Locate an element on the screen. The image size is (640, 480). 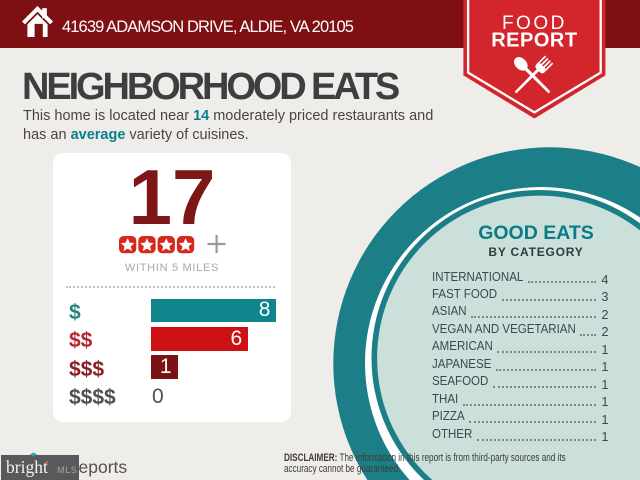
svg-text: REPORT is located at coordinates (534, 41).